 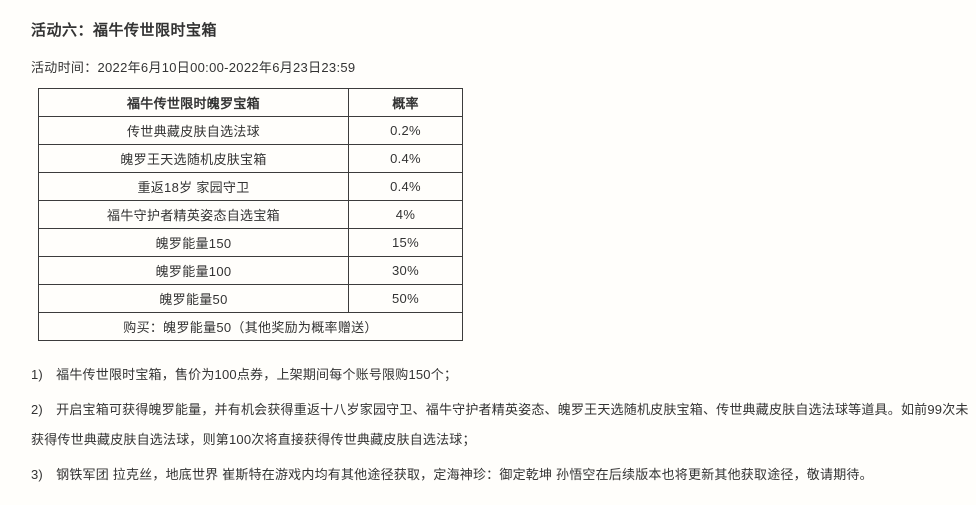 I want to click on note-1: 1) 福牛传世限时宝箱，售价为100点券，上架期间每个账号限购150个；, so click(x=493, y=375).